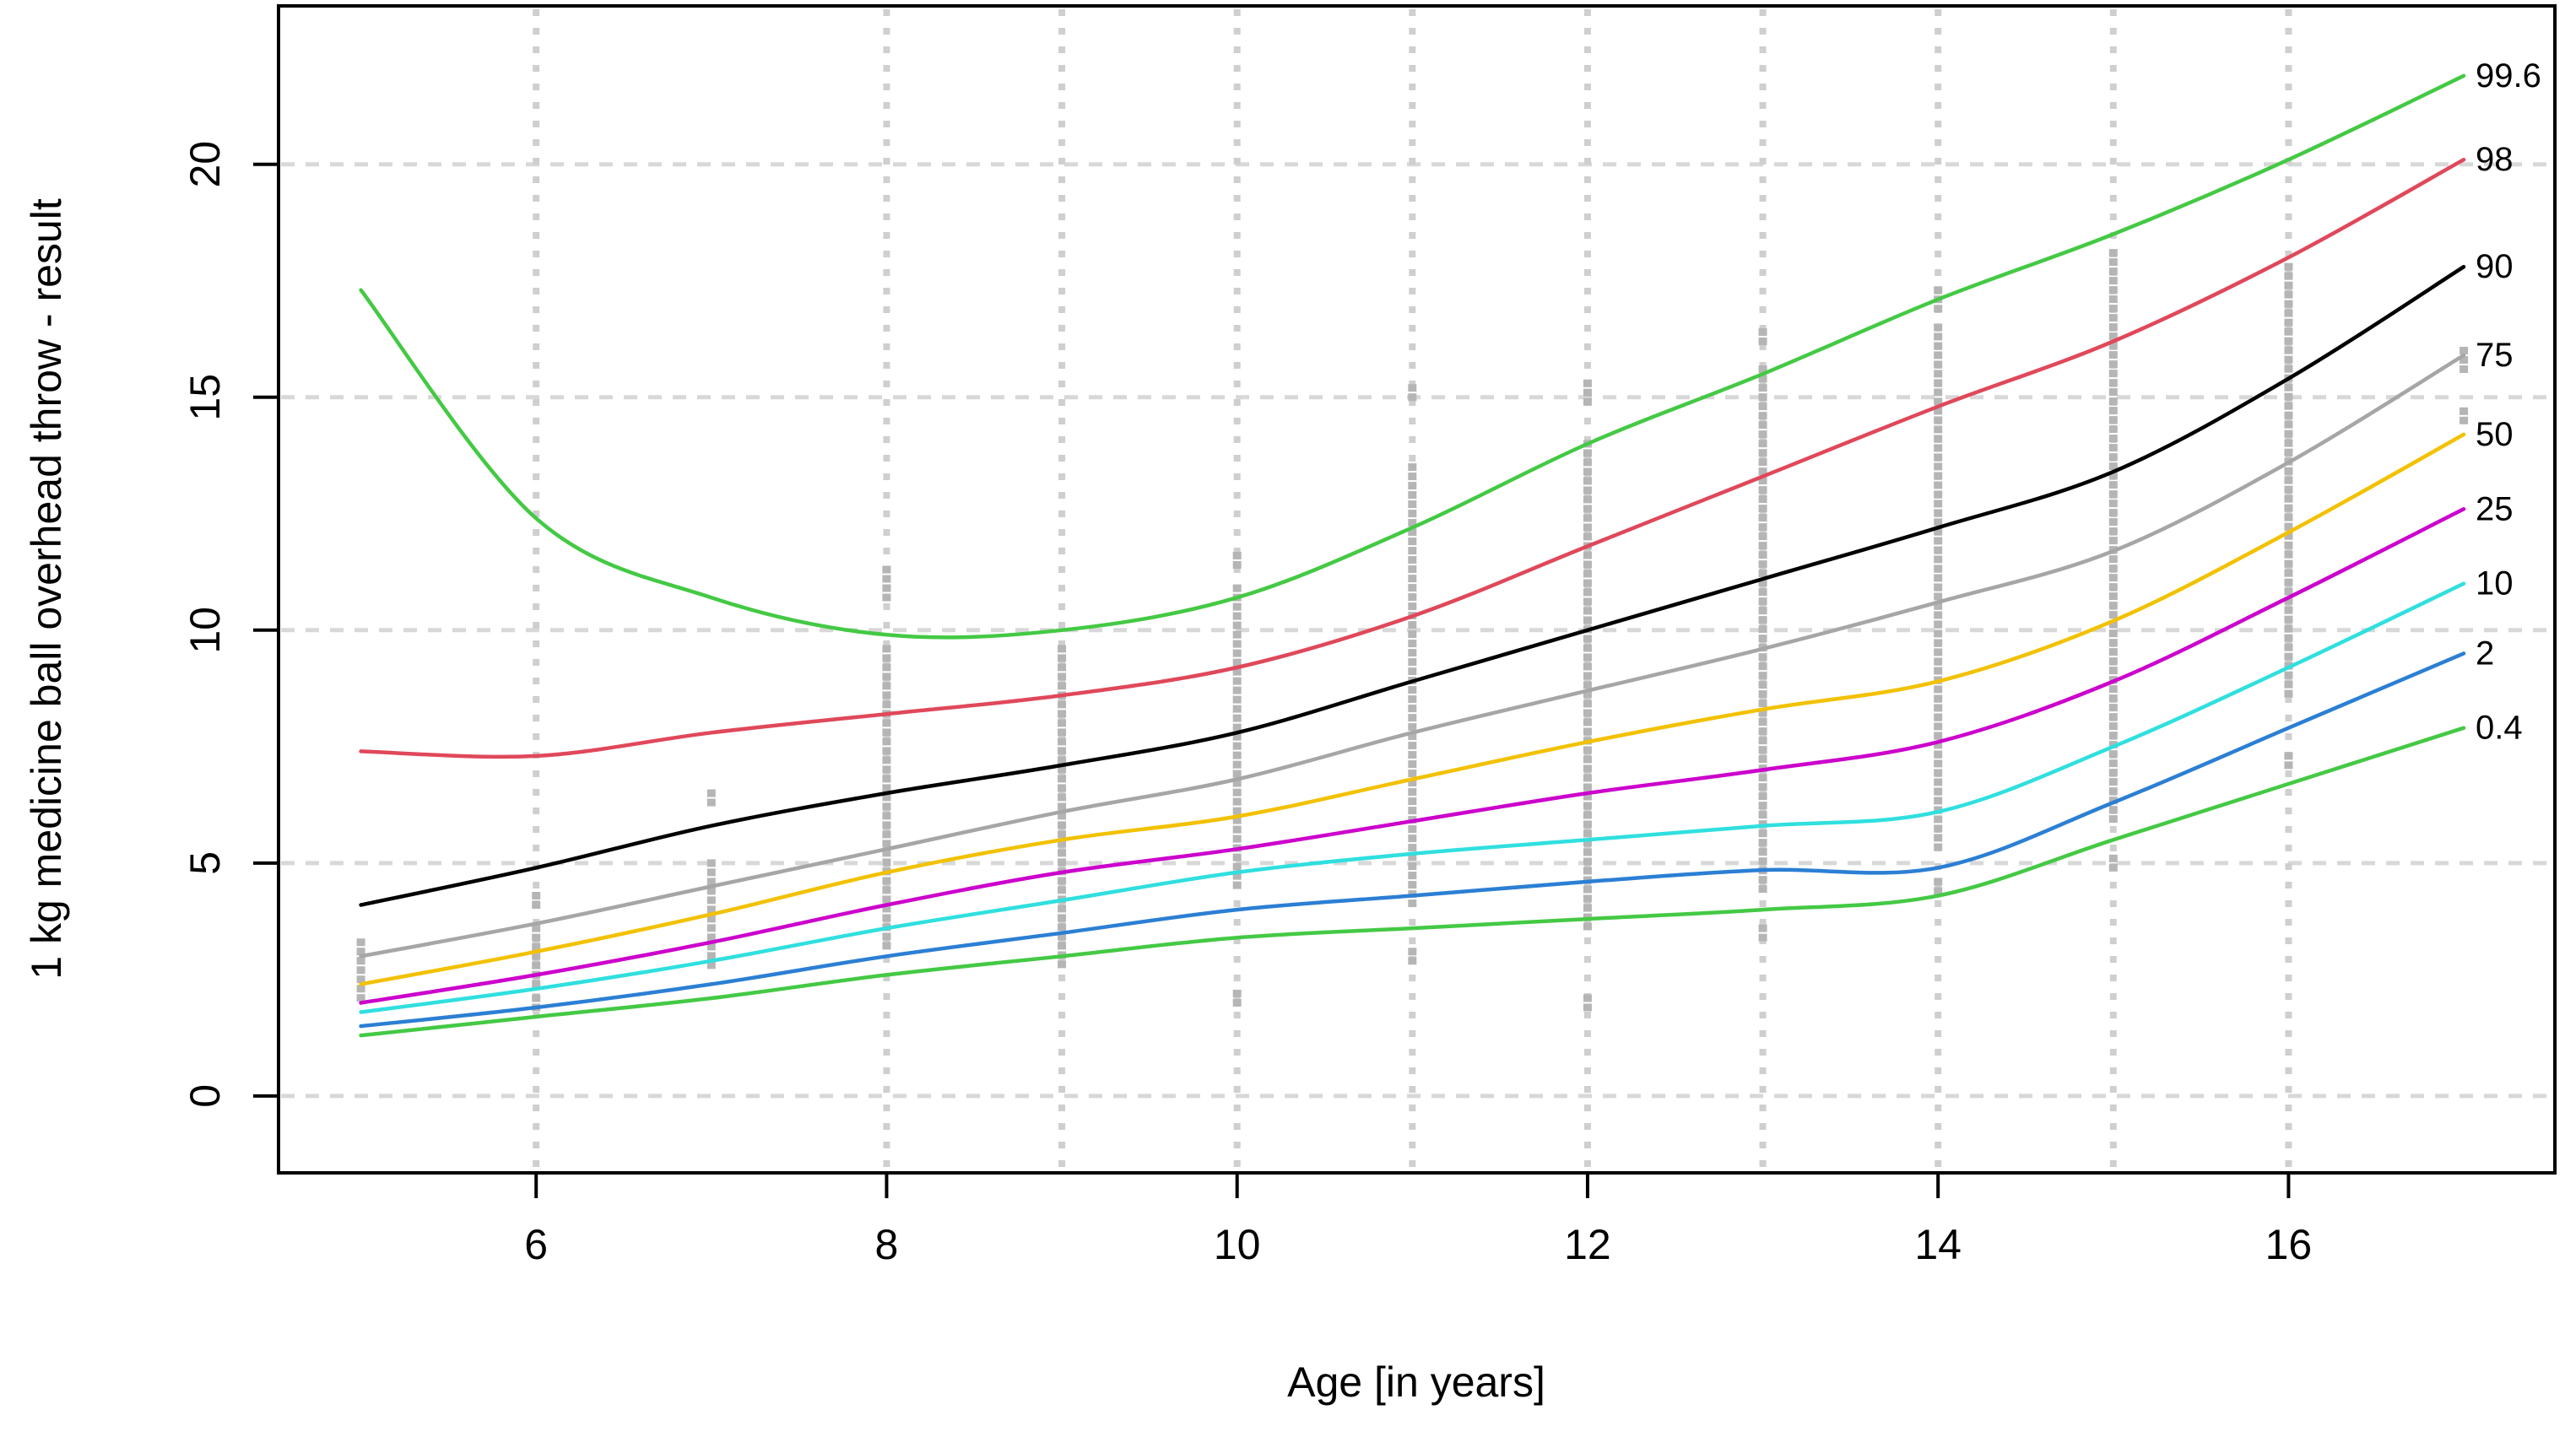 This screenshot has width=2576, height=1453. I want to click on percentile-label-2: 2, so click(2485, 653).